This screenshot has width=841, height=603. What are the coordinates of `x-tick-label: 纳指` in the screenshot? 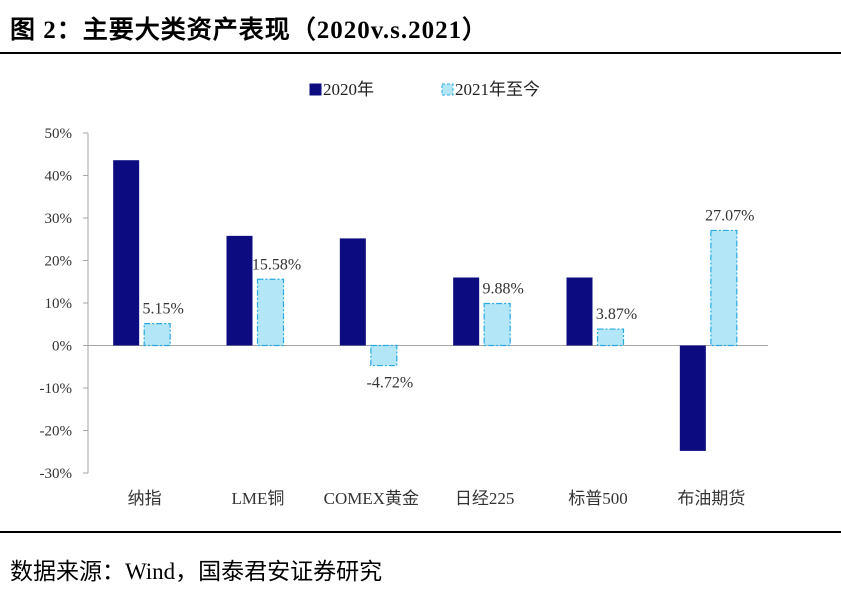 It's located at (145, 498).